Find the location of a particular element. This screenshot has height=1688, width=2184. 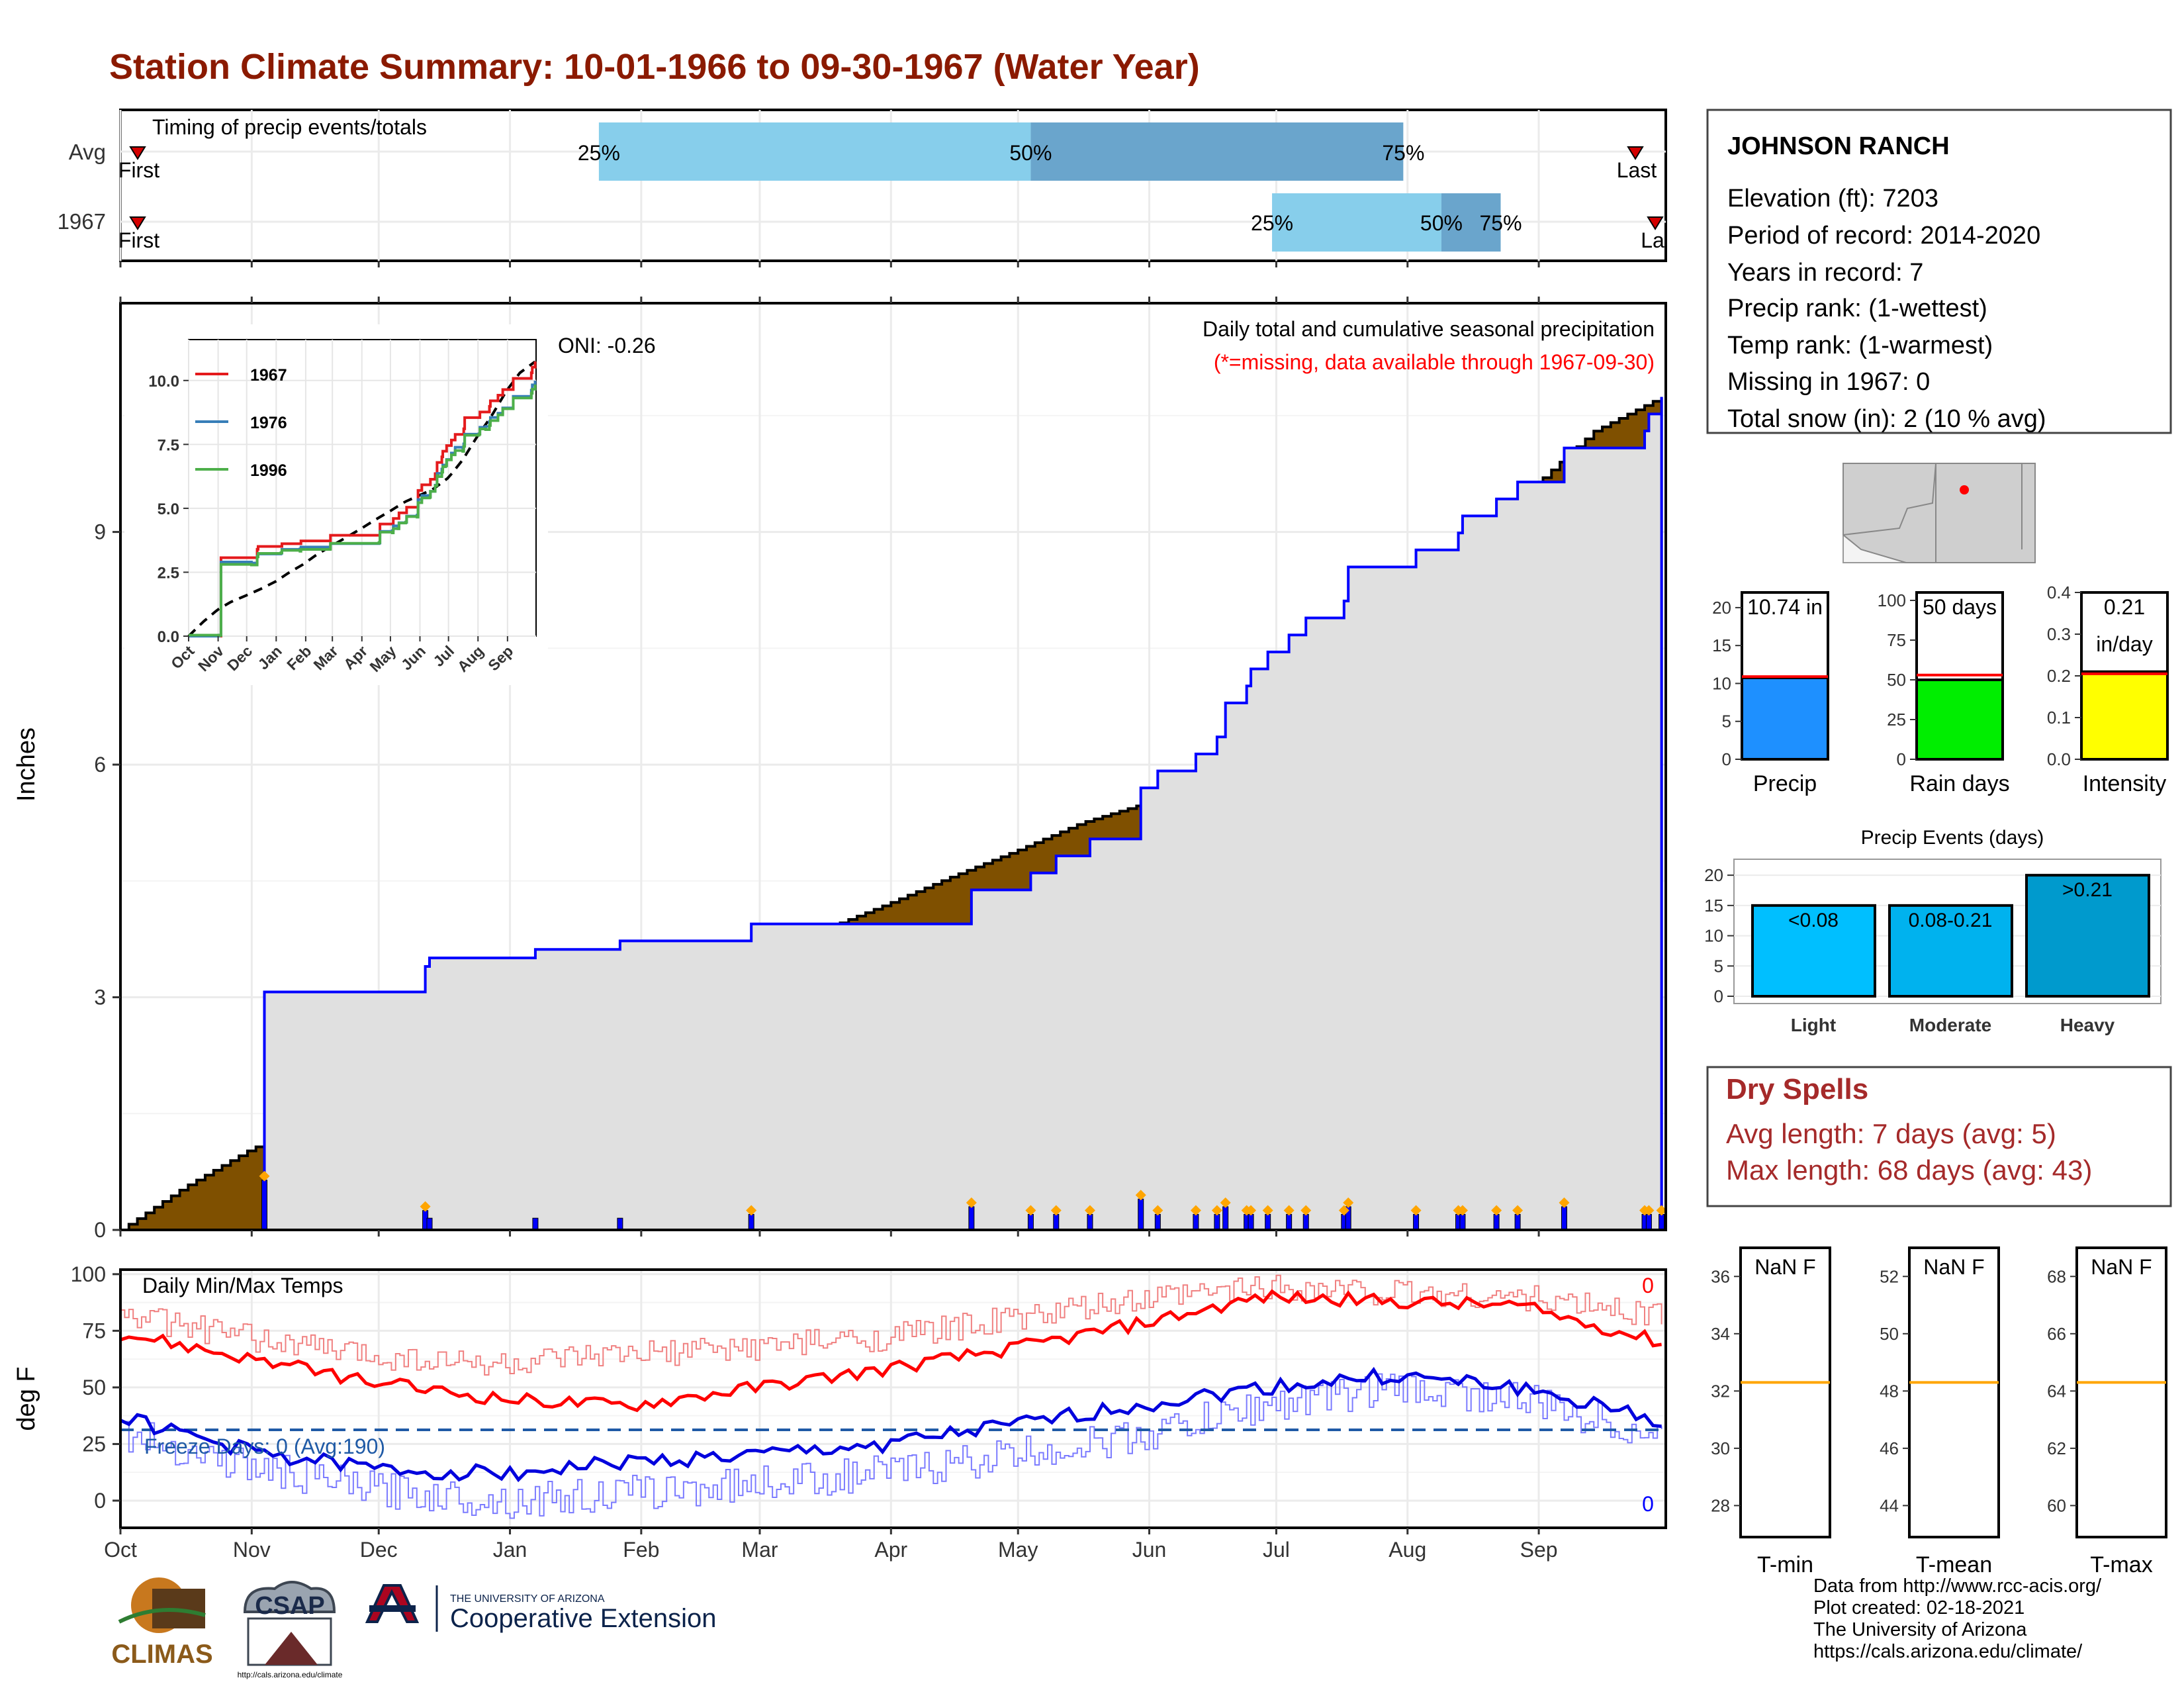

csap-logo: CSAP http://cals.arizona.edu/climate is located at coordinates (290, 1630).